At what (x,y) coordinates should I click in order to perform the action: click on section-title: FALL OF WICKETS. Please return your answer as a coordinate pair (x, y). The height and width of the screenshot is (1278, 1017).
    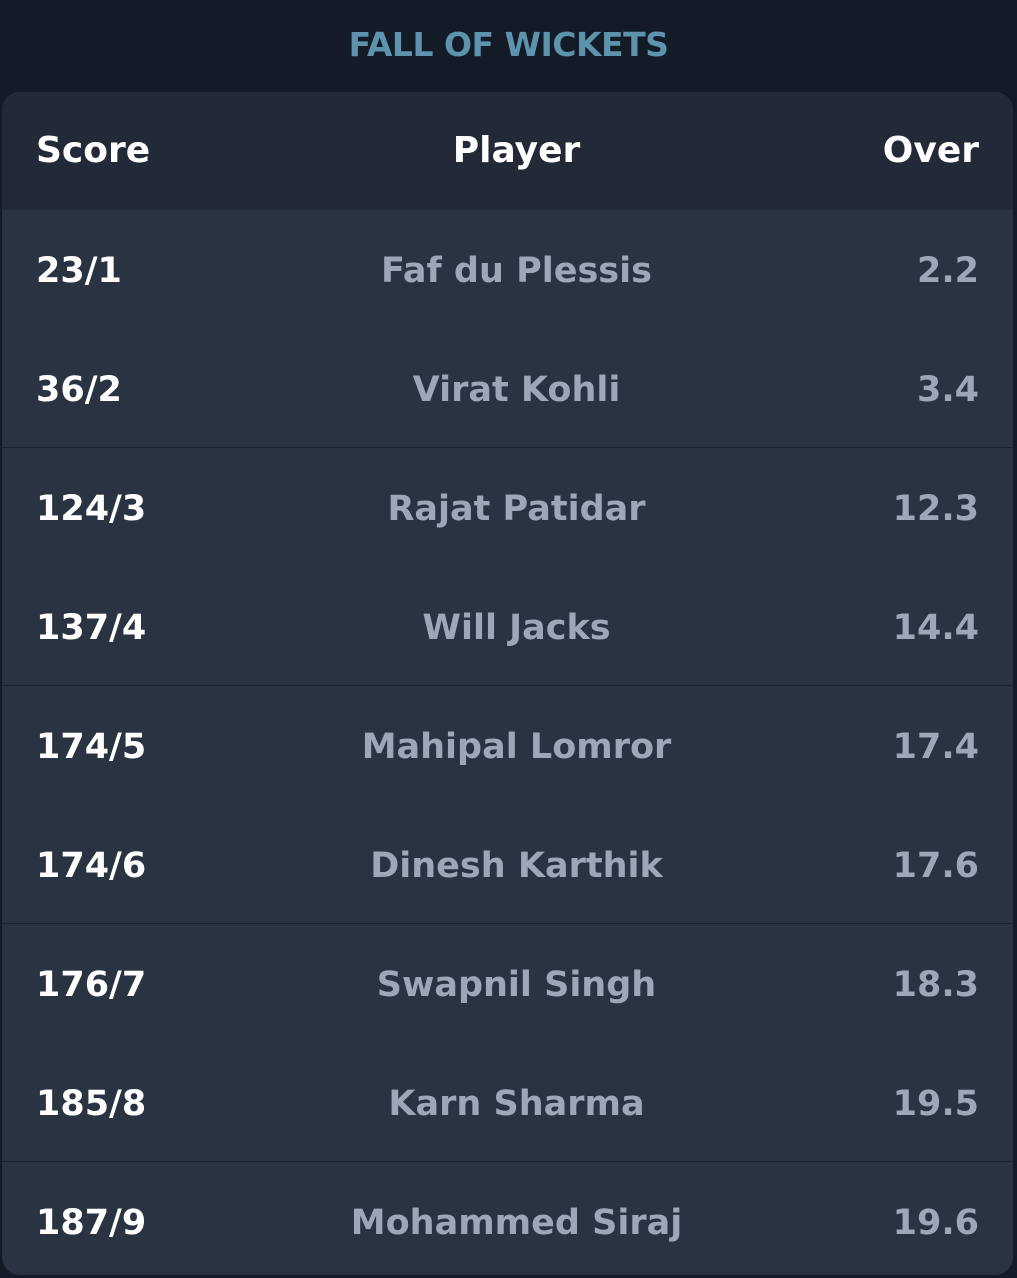
    Looking at the image, I should click on (508, 44).